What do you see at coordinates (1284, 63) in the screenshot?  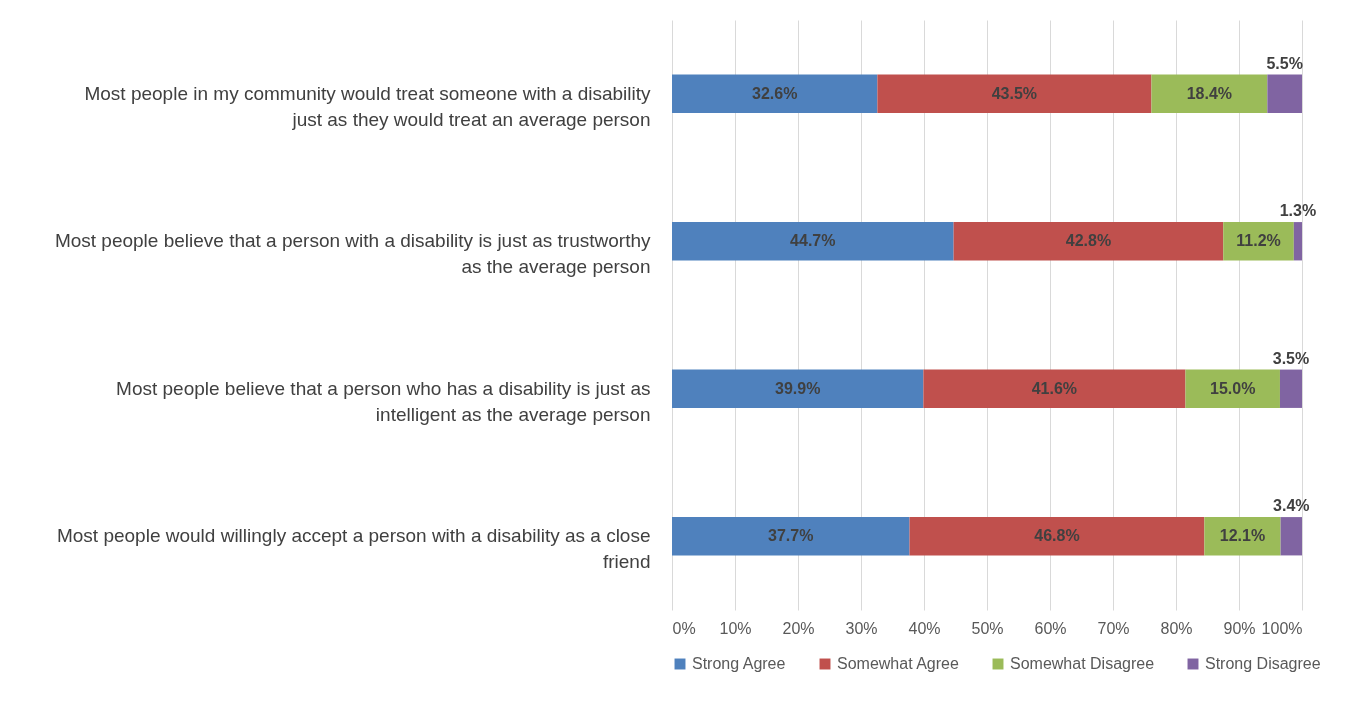 I see `data-label: 5.5%` at bounding box center [1284, 63].